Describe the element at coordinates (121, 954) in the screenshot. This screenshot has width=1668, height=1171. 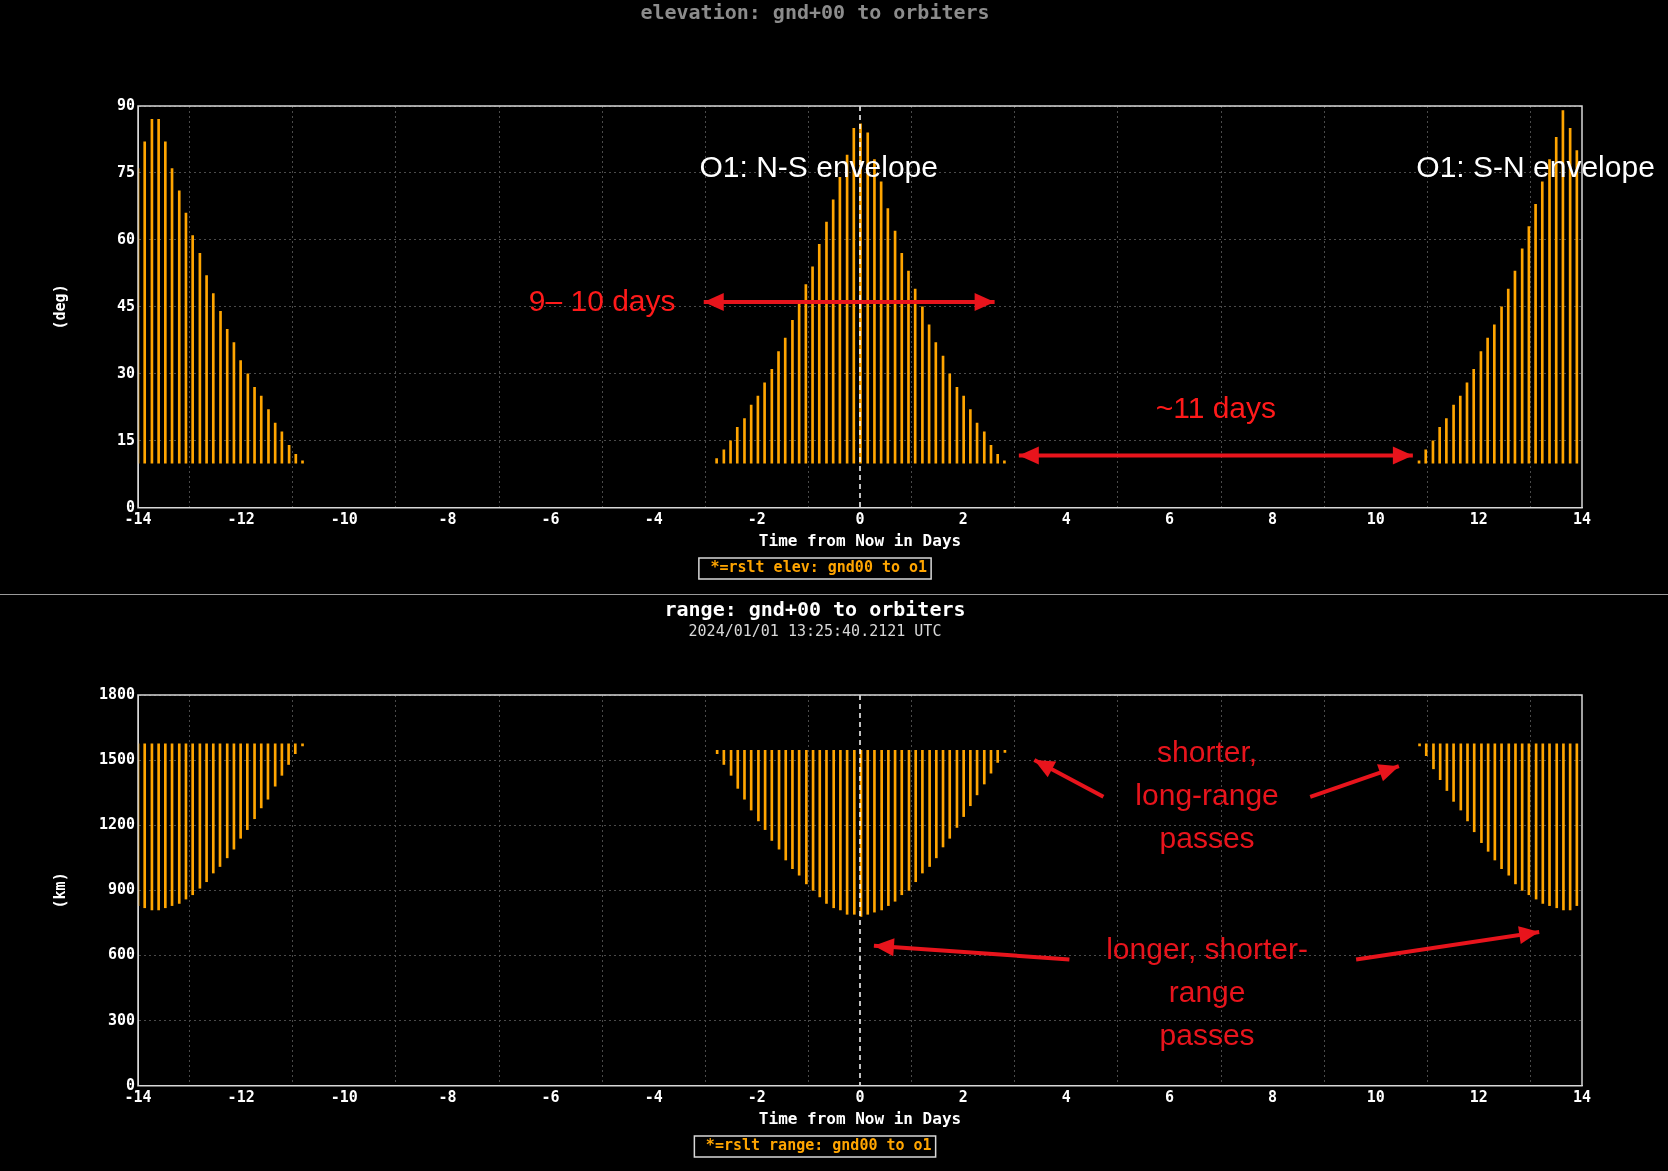
I see `y-tick-label: 600` at that location.